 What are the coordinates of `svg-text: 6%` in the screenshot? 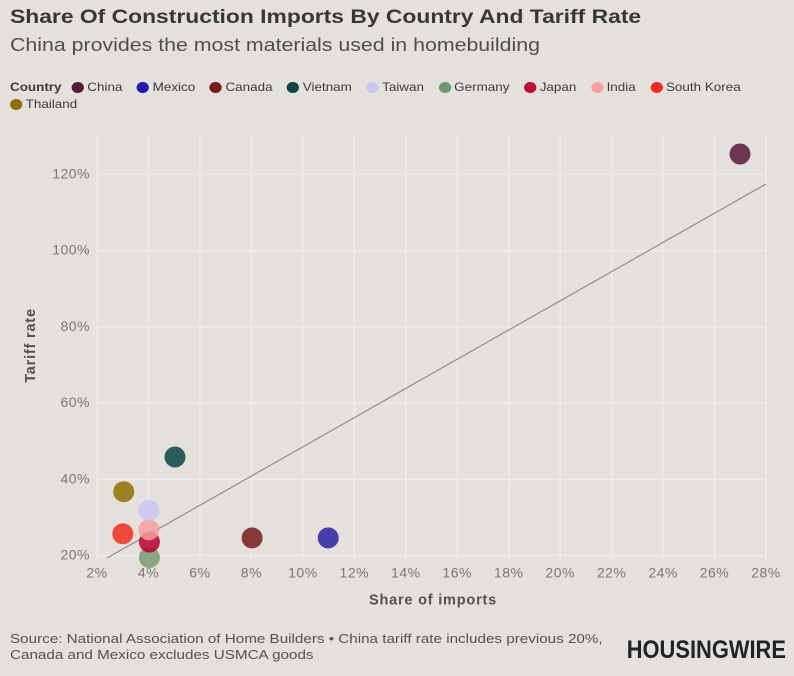 It's located at (199, 573).